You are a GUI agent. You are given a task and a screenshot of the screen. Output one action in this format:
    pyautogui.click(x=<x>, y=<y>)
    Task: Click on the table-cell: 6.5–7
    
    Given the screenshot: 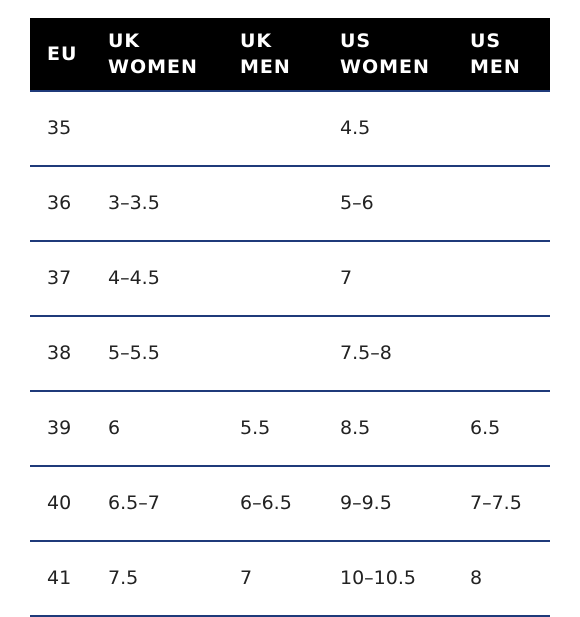 What is the action you would take?
    pyautogui.click(x=134, y=503)
    